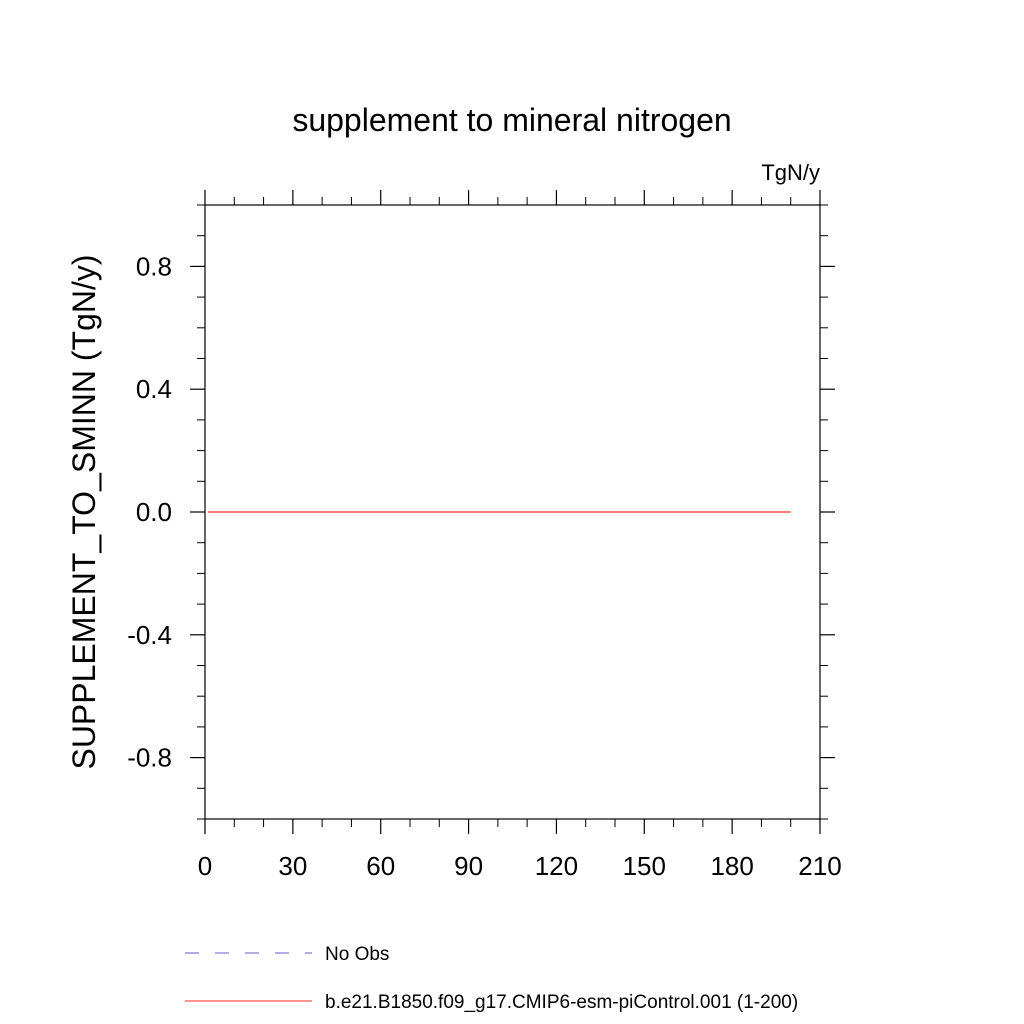 This screenshot has width=1024, height=1024. Describe the element at coordinates (154, 389) in the screenshot. I see `y-tick-label: 0.4` at that location.